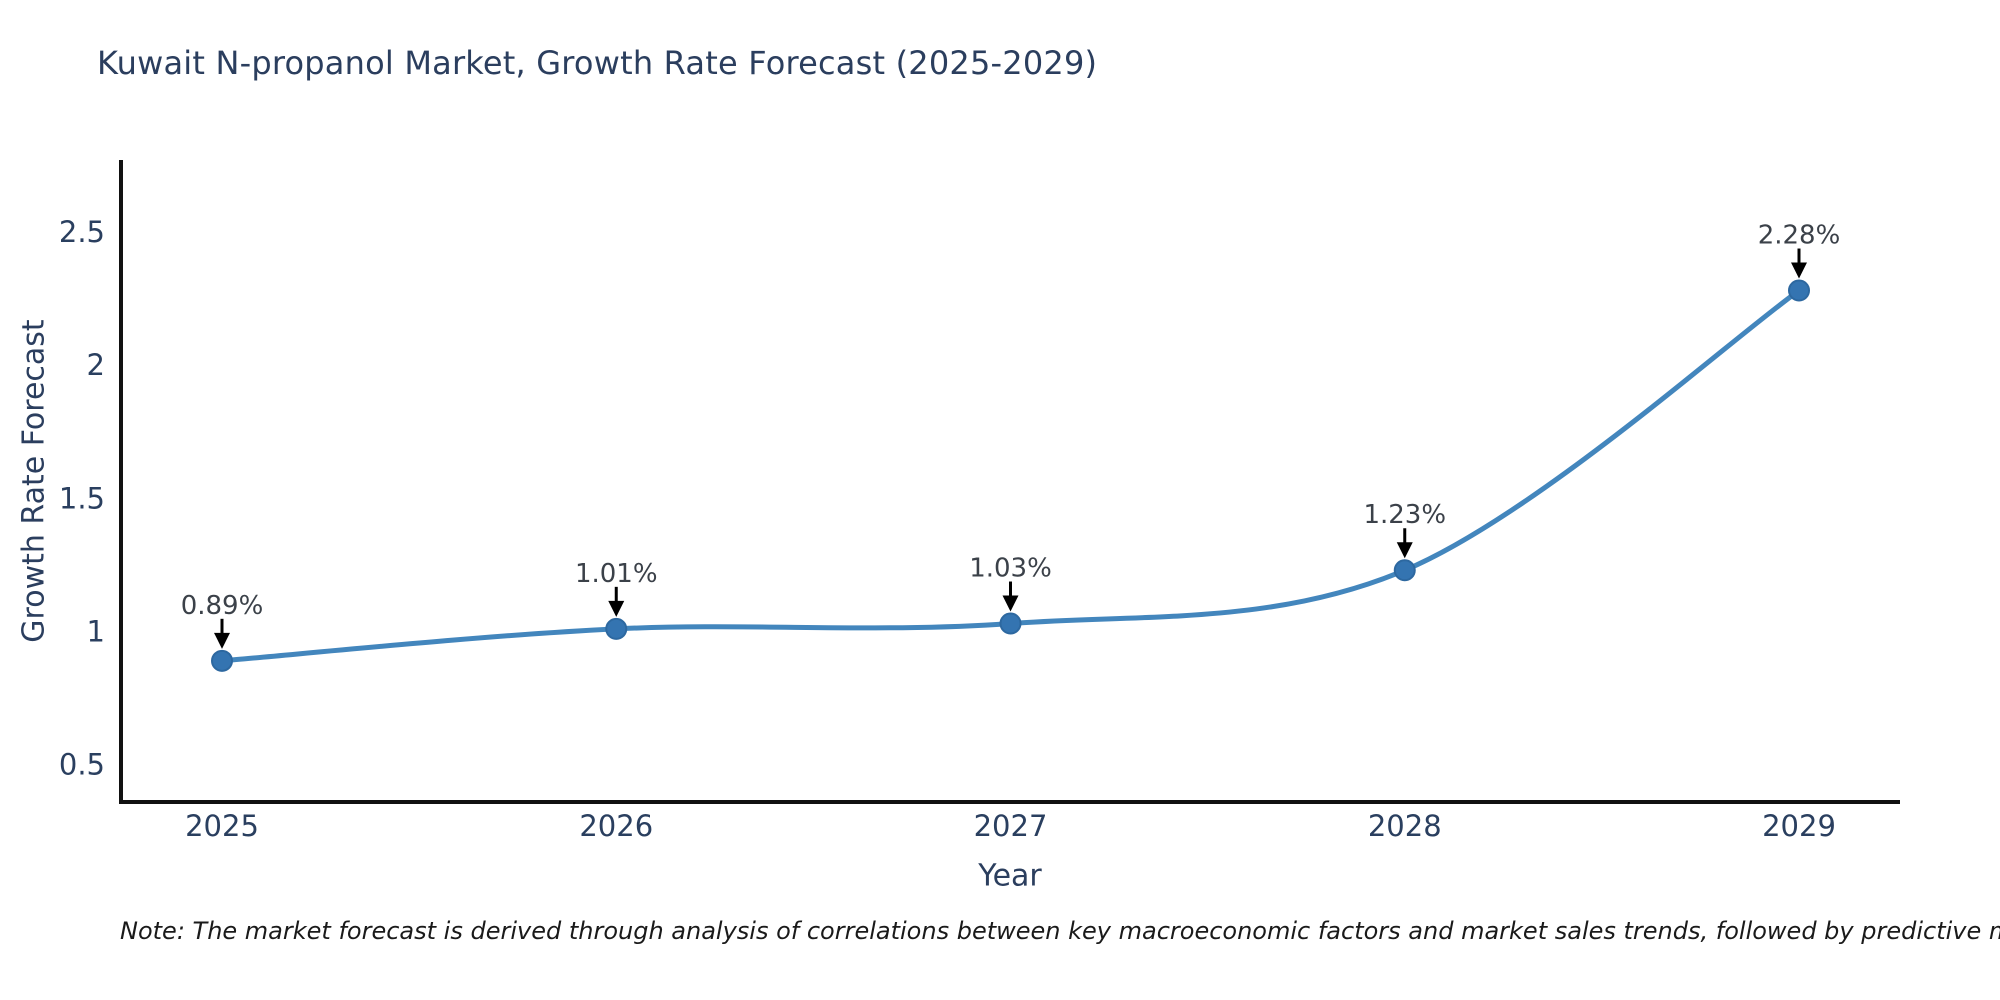 Image resolution: width=2000 pixels, height=1000 pixels. I want to click on y-tick-label: 0.5, so click(82, 765).